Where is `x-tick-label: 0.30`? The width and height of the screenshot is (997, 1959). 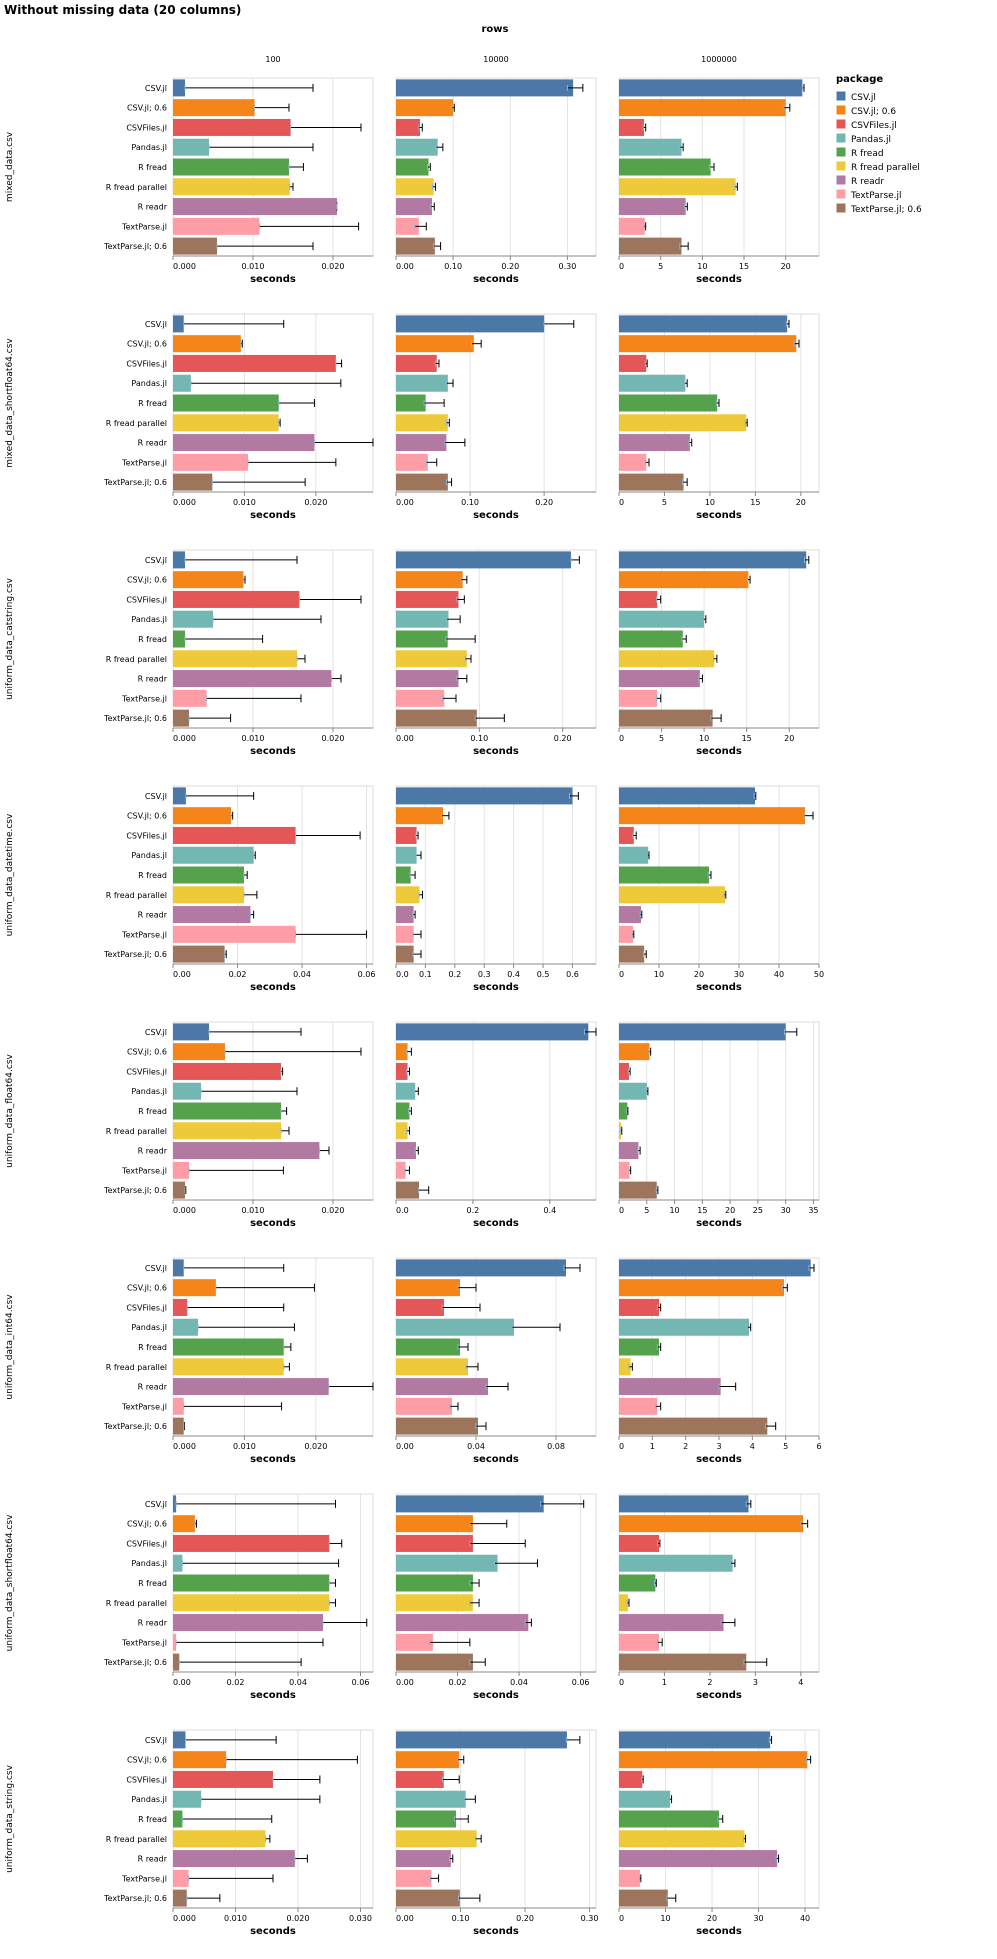
x-tick-label: 0.30 is located at coordinates (568, 266).